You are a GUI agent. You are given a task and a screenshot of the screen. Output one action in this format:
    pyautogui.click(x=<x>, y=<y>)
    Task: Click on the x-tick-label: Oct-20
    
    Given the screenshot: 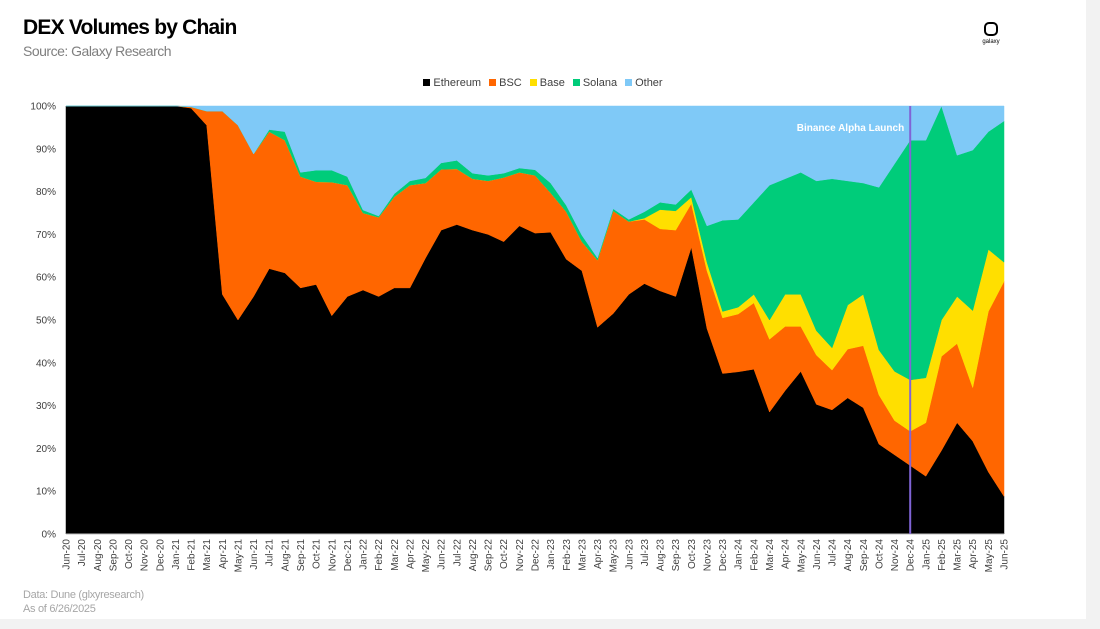 What is the action you would take?
    pyautogui.click(x=129, y=554)
    